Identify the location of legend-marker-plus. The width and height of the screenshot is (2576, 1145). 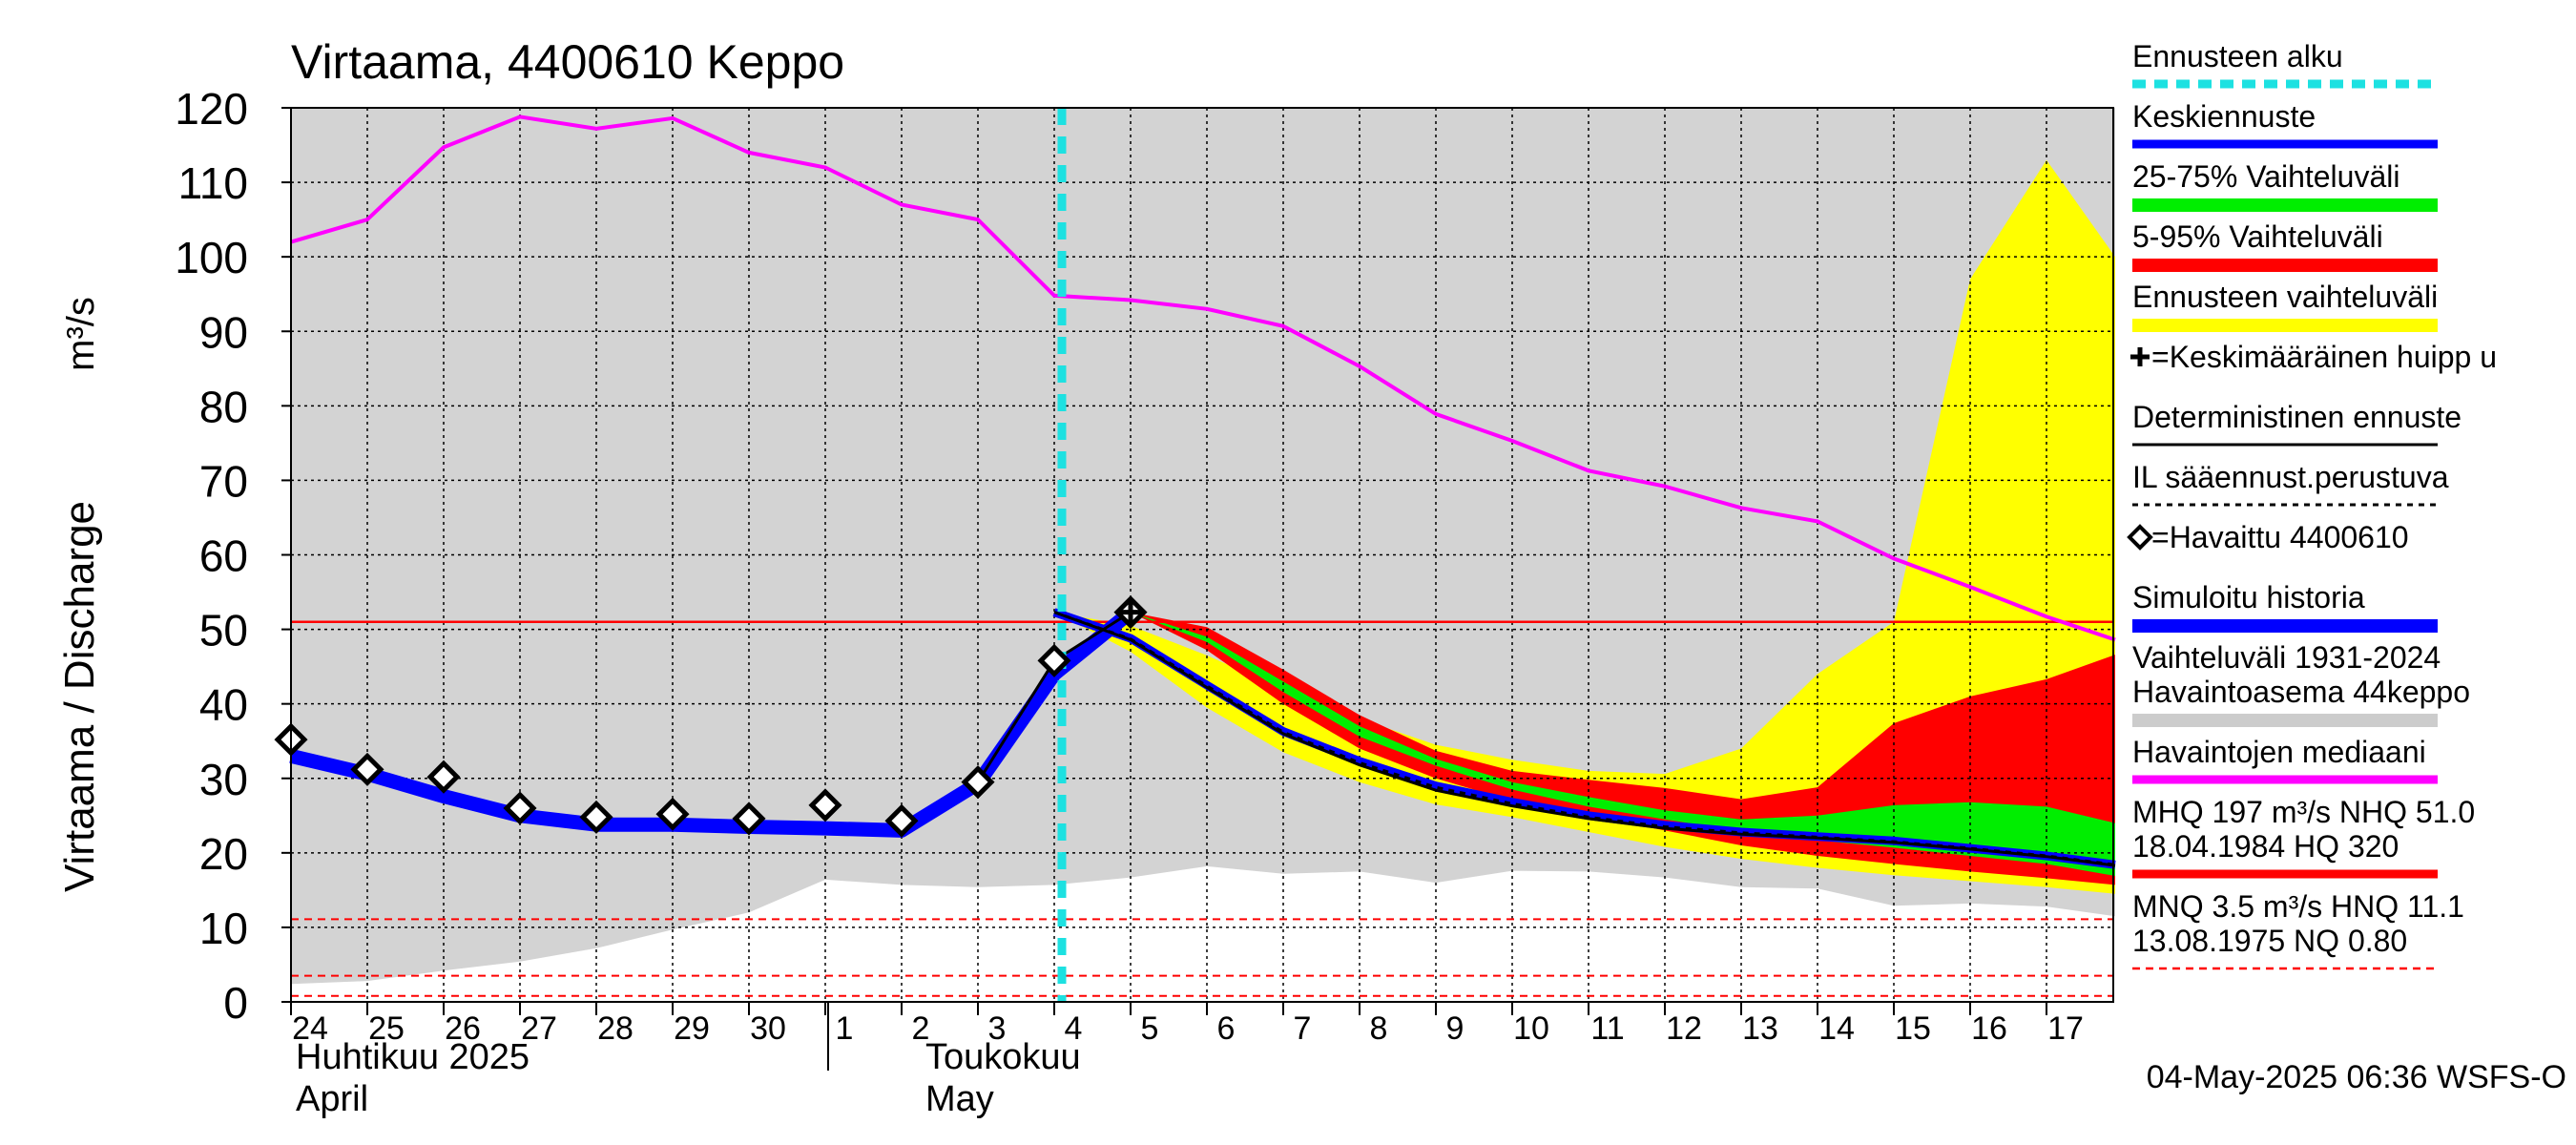
(2140, 356).